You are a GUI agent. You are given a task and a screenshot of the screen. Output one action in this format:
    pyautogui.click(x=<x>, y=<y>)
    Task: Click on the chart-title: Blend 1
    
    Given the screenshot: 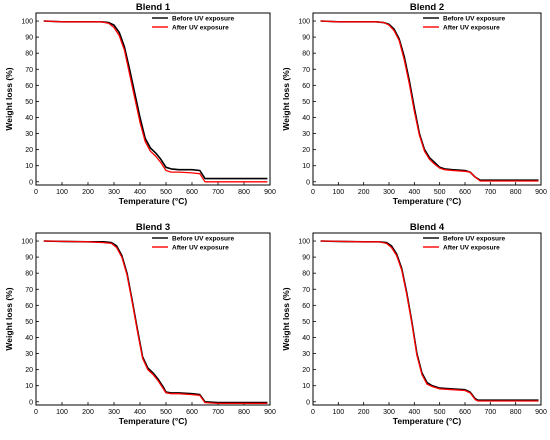 What is the action you would take?
    pyautogui.click(x=153, y=7)
    